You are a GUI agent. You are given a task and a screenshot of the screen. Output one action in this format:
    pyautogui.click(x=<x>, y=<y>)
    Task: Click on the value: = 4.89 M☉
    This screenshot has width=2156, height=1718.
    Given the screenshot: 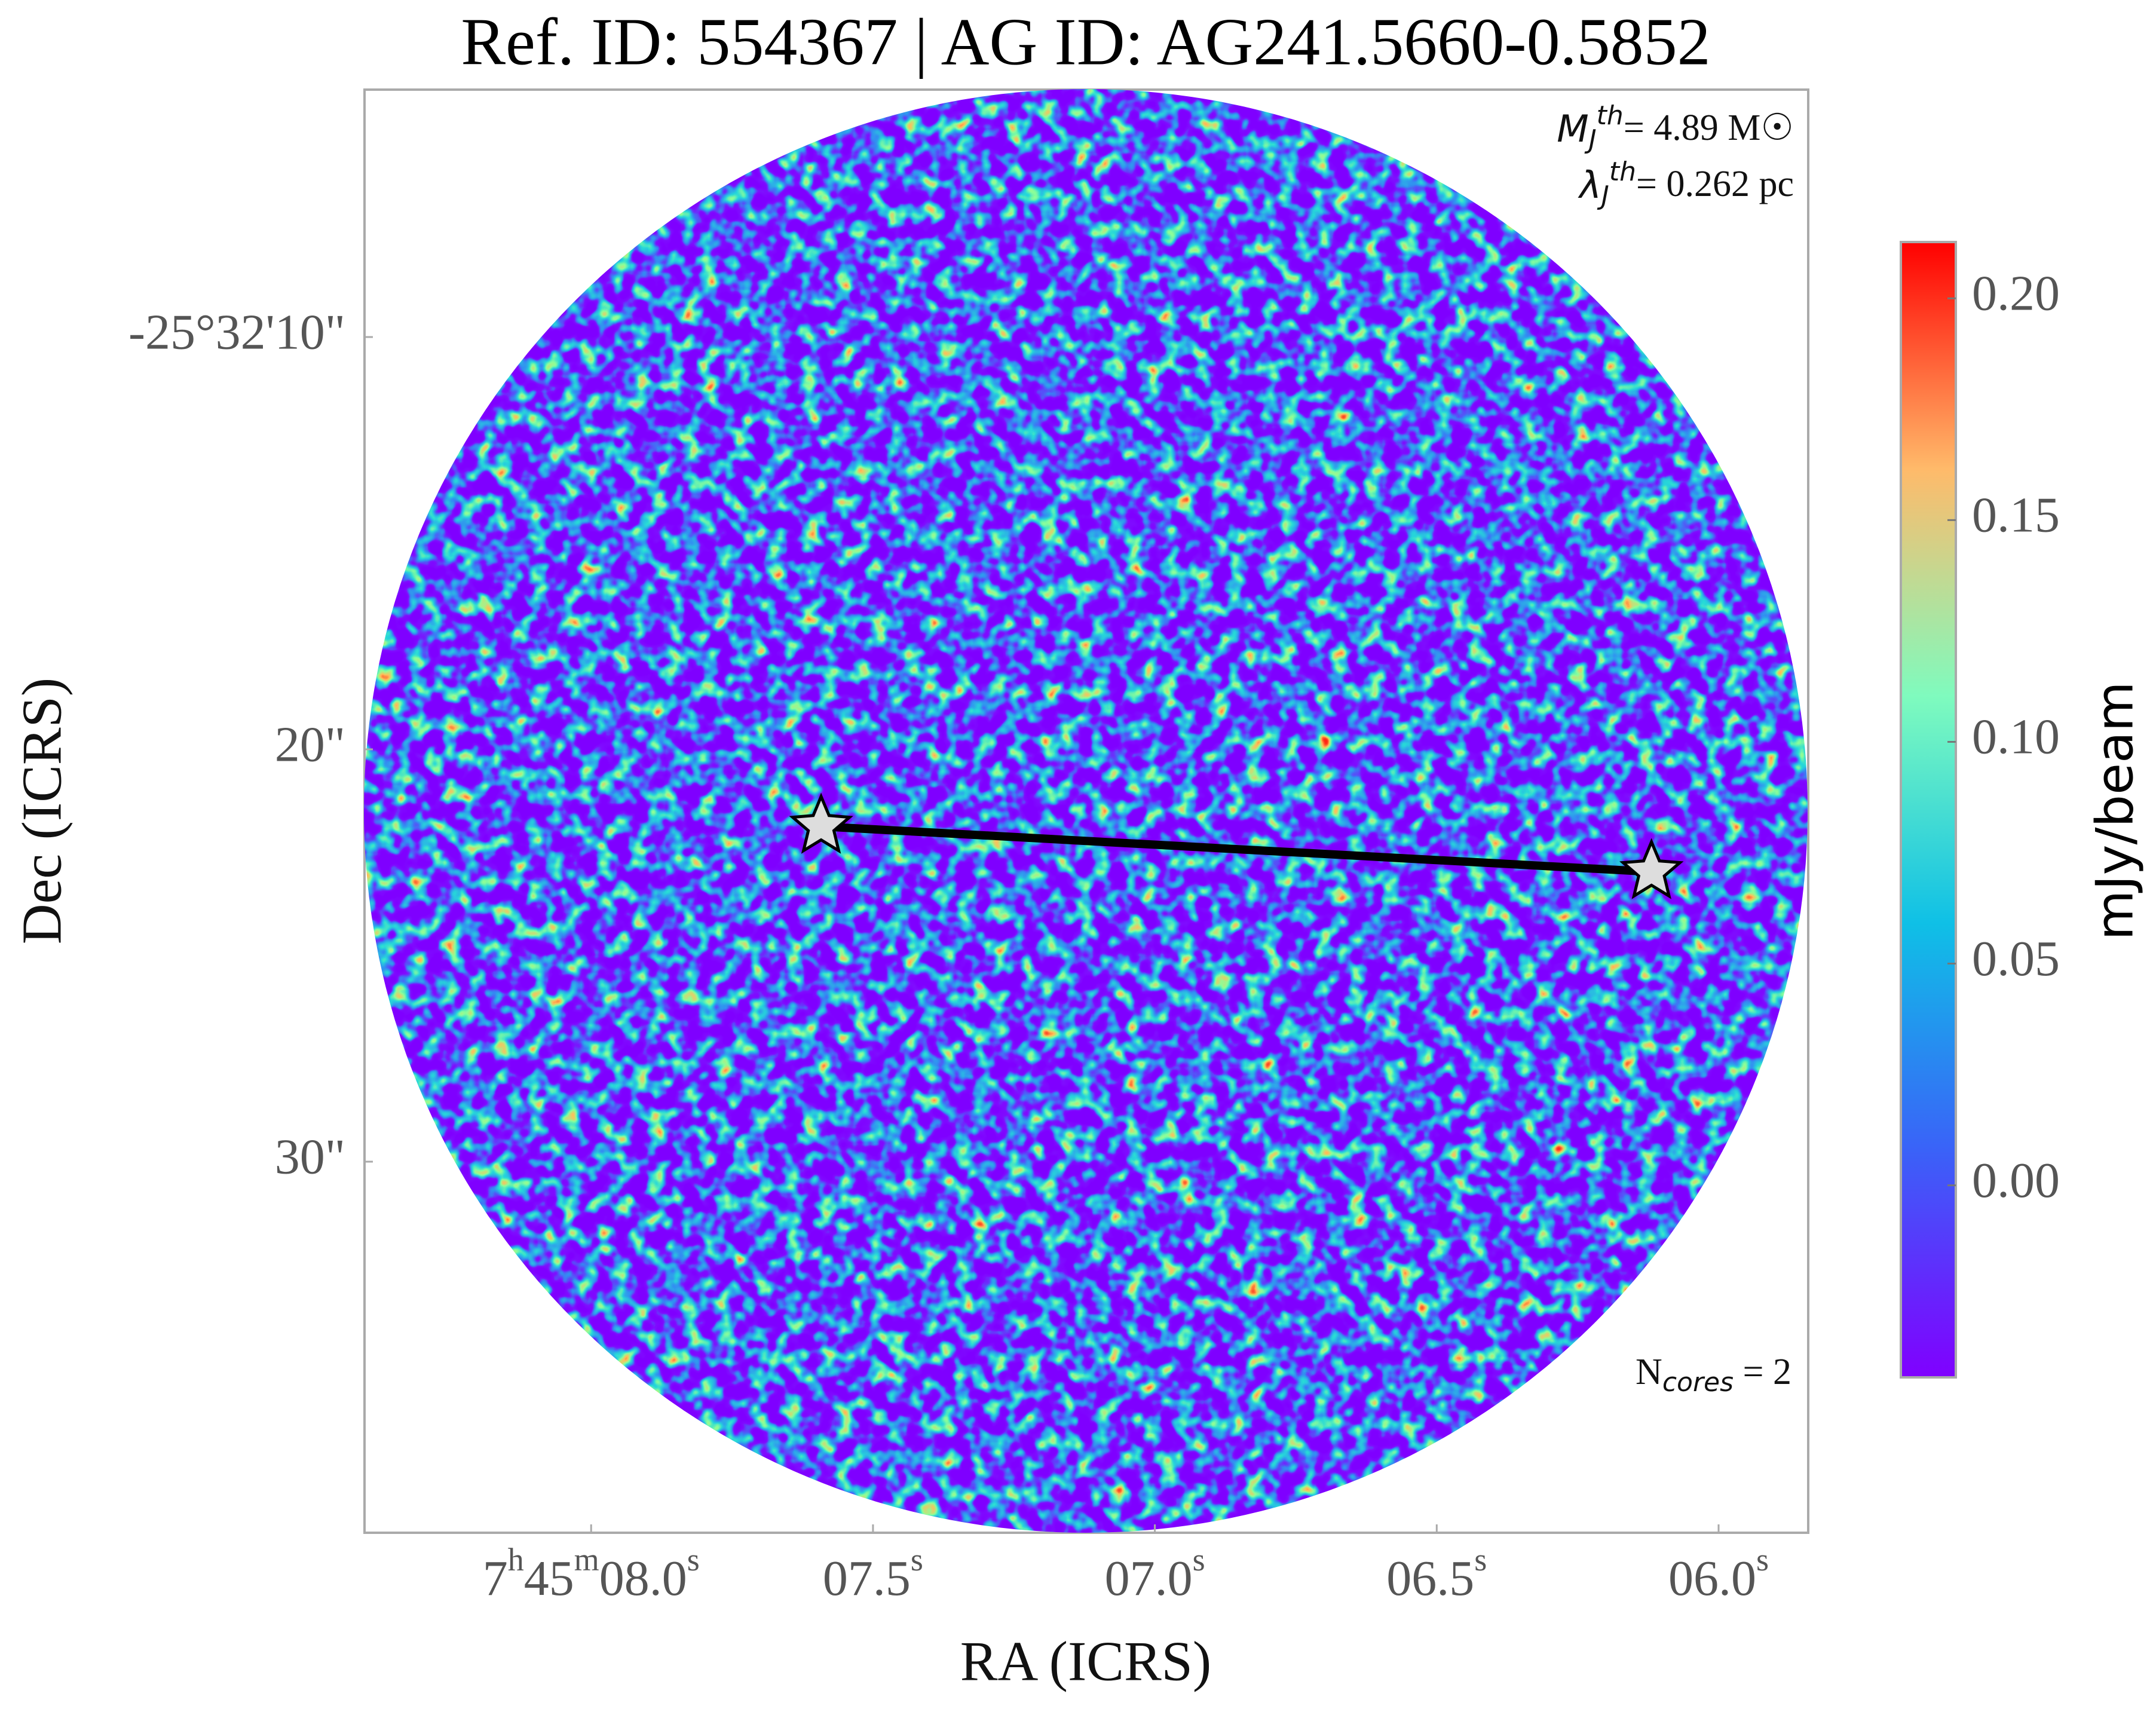 What is the action you would take?
    pyautogui.click(x=1709, y=128)
    